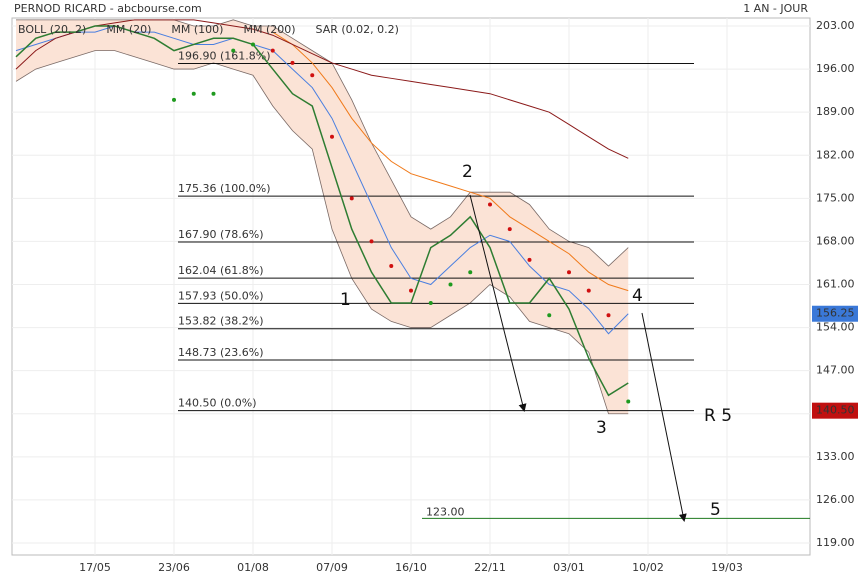 This screenshot has width=860, height=580. Describe the element at coordinates (835, 542) in the screenshot. I see `y-tick-label: 119.00` at that location.